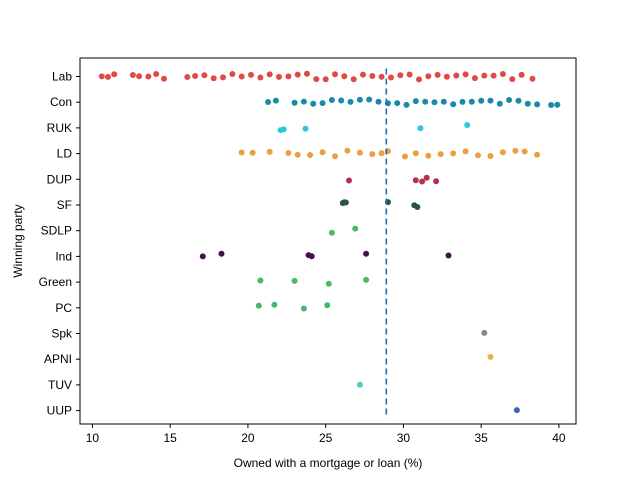 This screenshot has height=480, width=640. What do you see at coordinates (59, 411) in the screenshot?
I see `y-tick-label: UUP` at bounding box center [59, 411].